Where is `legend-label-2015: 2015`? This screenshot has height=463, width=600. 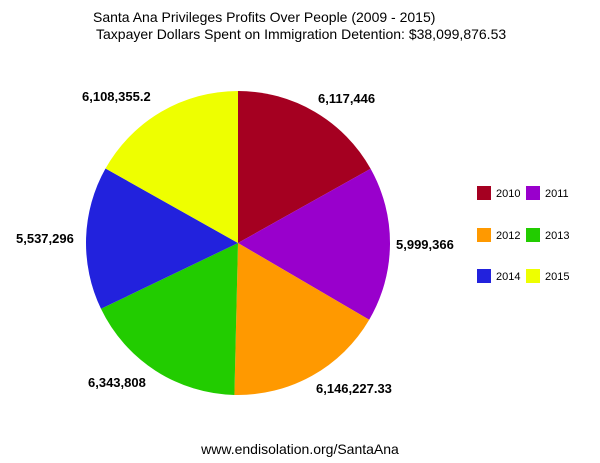
legend-label-2015: 2015 is located at coordinates (557, 277).